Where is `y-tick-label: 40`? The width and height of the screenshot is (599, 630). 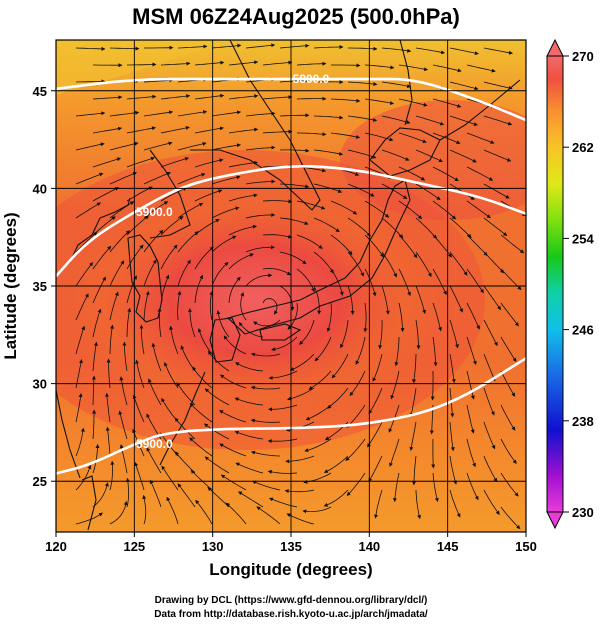
y-tick-label: 40 is located at coordinates (40, 188).